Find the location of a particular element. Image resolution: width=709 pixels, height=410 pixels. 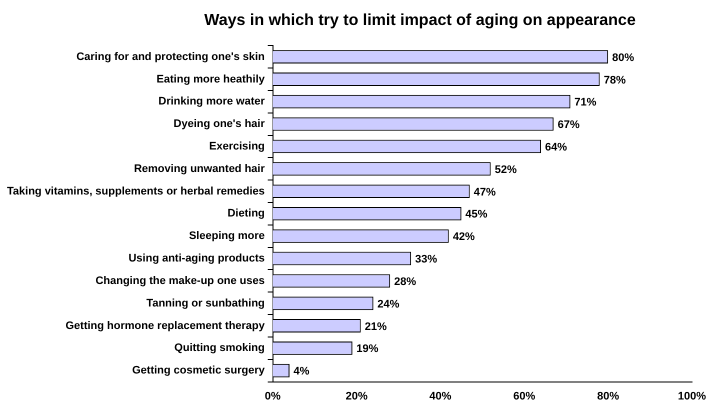

y-tick-label: Using anti-aging products is located at coordinates (196, 258).